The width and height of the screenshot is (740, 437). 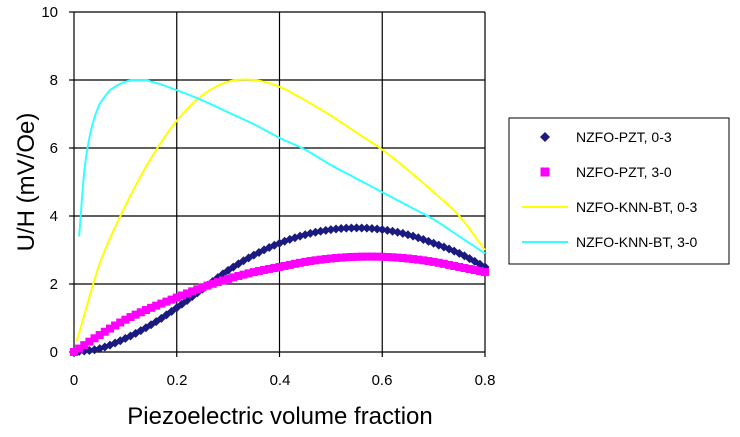 I want to click on legend-label: NZFO-PZT, 3-0, so click(x=624, y=172).